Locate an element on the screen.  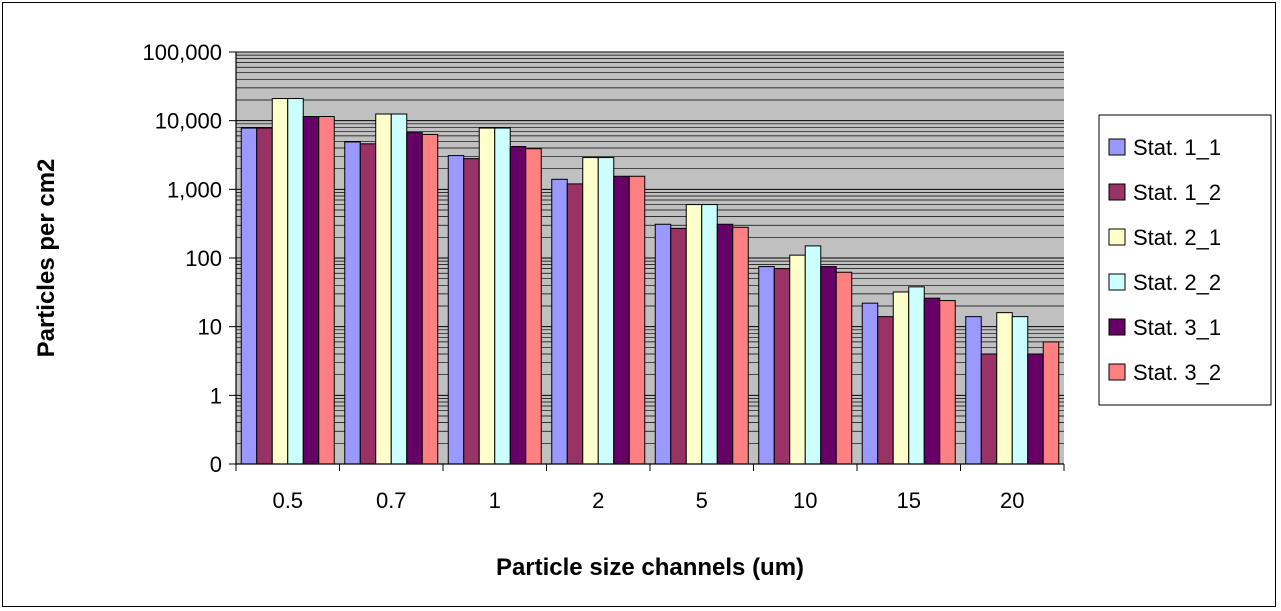
x-tick-label: 0.7 is located at coordinates (391, 500).